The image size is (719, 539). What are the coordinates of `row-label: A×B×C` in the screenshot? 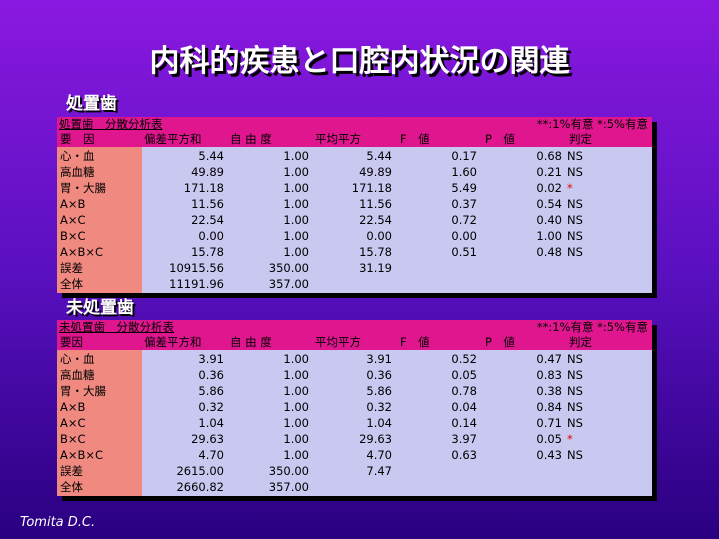 It's located at (82, 455).